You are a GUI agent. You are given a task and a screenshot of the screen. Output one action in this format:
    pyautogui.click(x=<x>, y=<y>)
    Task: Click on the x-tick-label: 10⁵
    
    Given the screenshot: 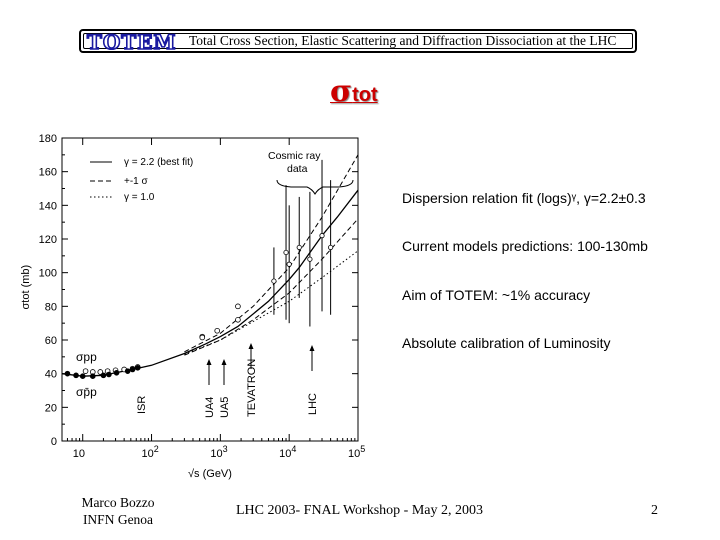 What is the action you would take?
    pyautogui.click(x=356, y=452)
    